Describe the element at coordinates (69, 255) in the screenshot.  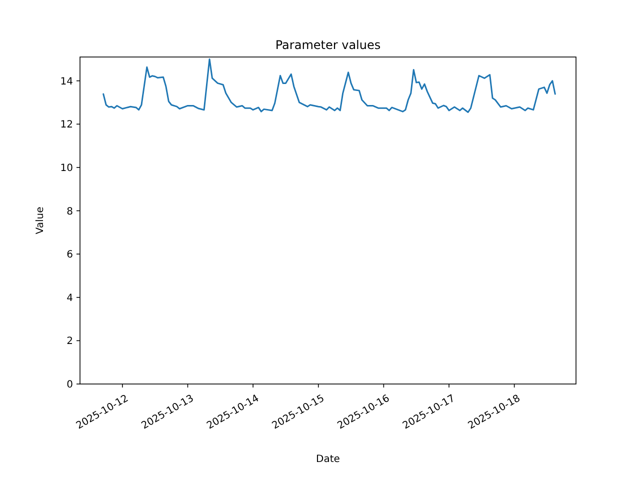
I see `y-tick-label: 6` at that location.